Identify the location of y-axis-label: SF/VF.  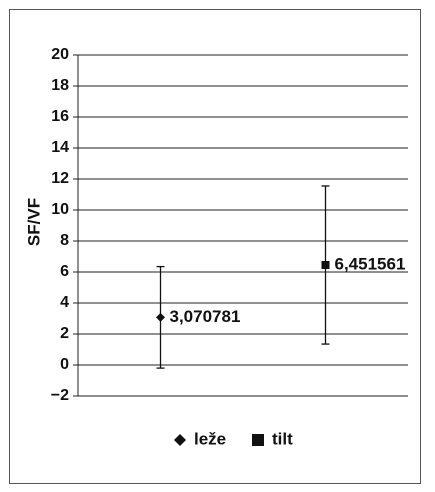
(33, 222).